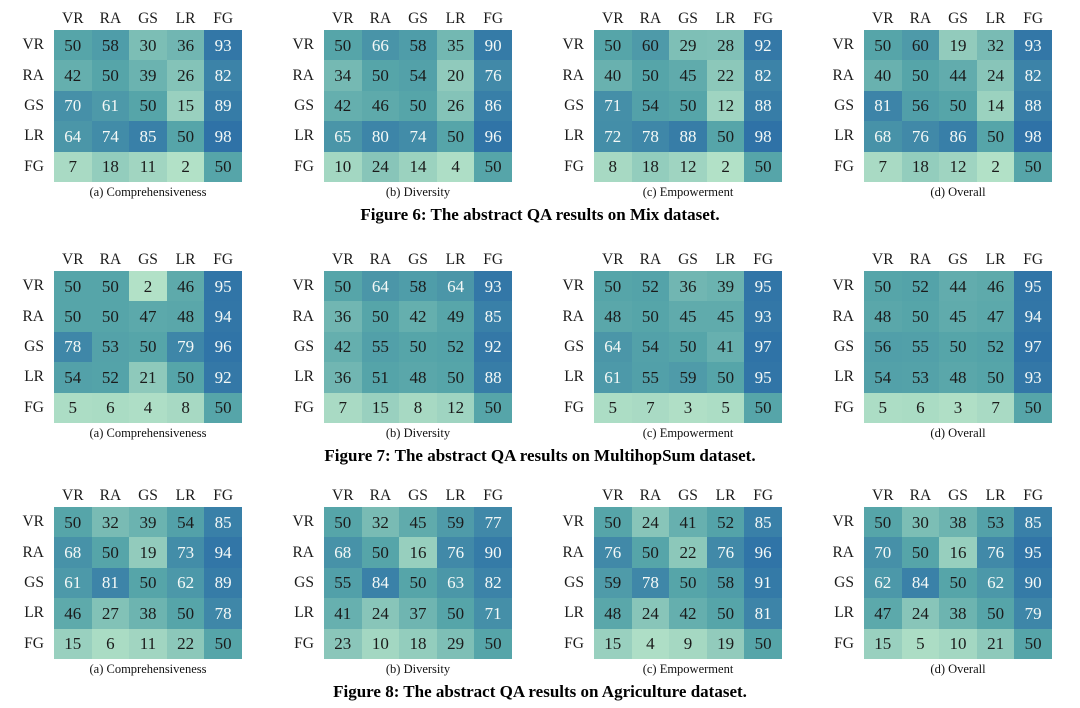 The height and width of the screenshot is (708, 1080). I want to click on heatmap-cell-ra-vr: 40, so click(883, 75).